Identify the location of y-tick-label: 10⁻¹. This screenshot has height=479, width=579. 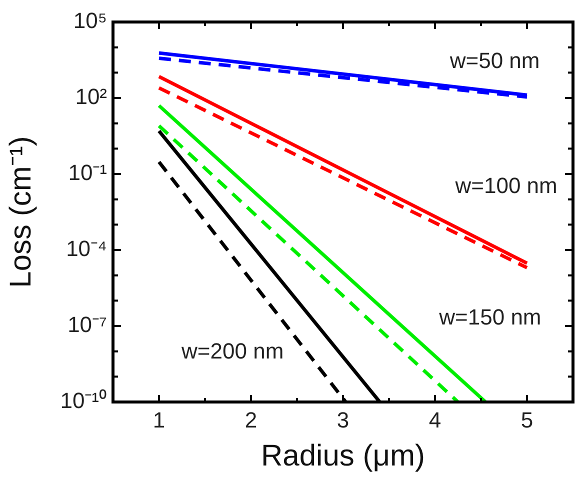
(87, 173).